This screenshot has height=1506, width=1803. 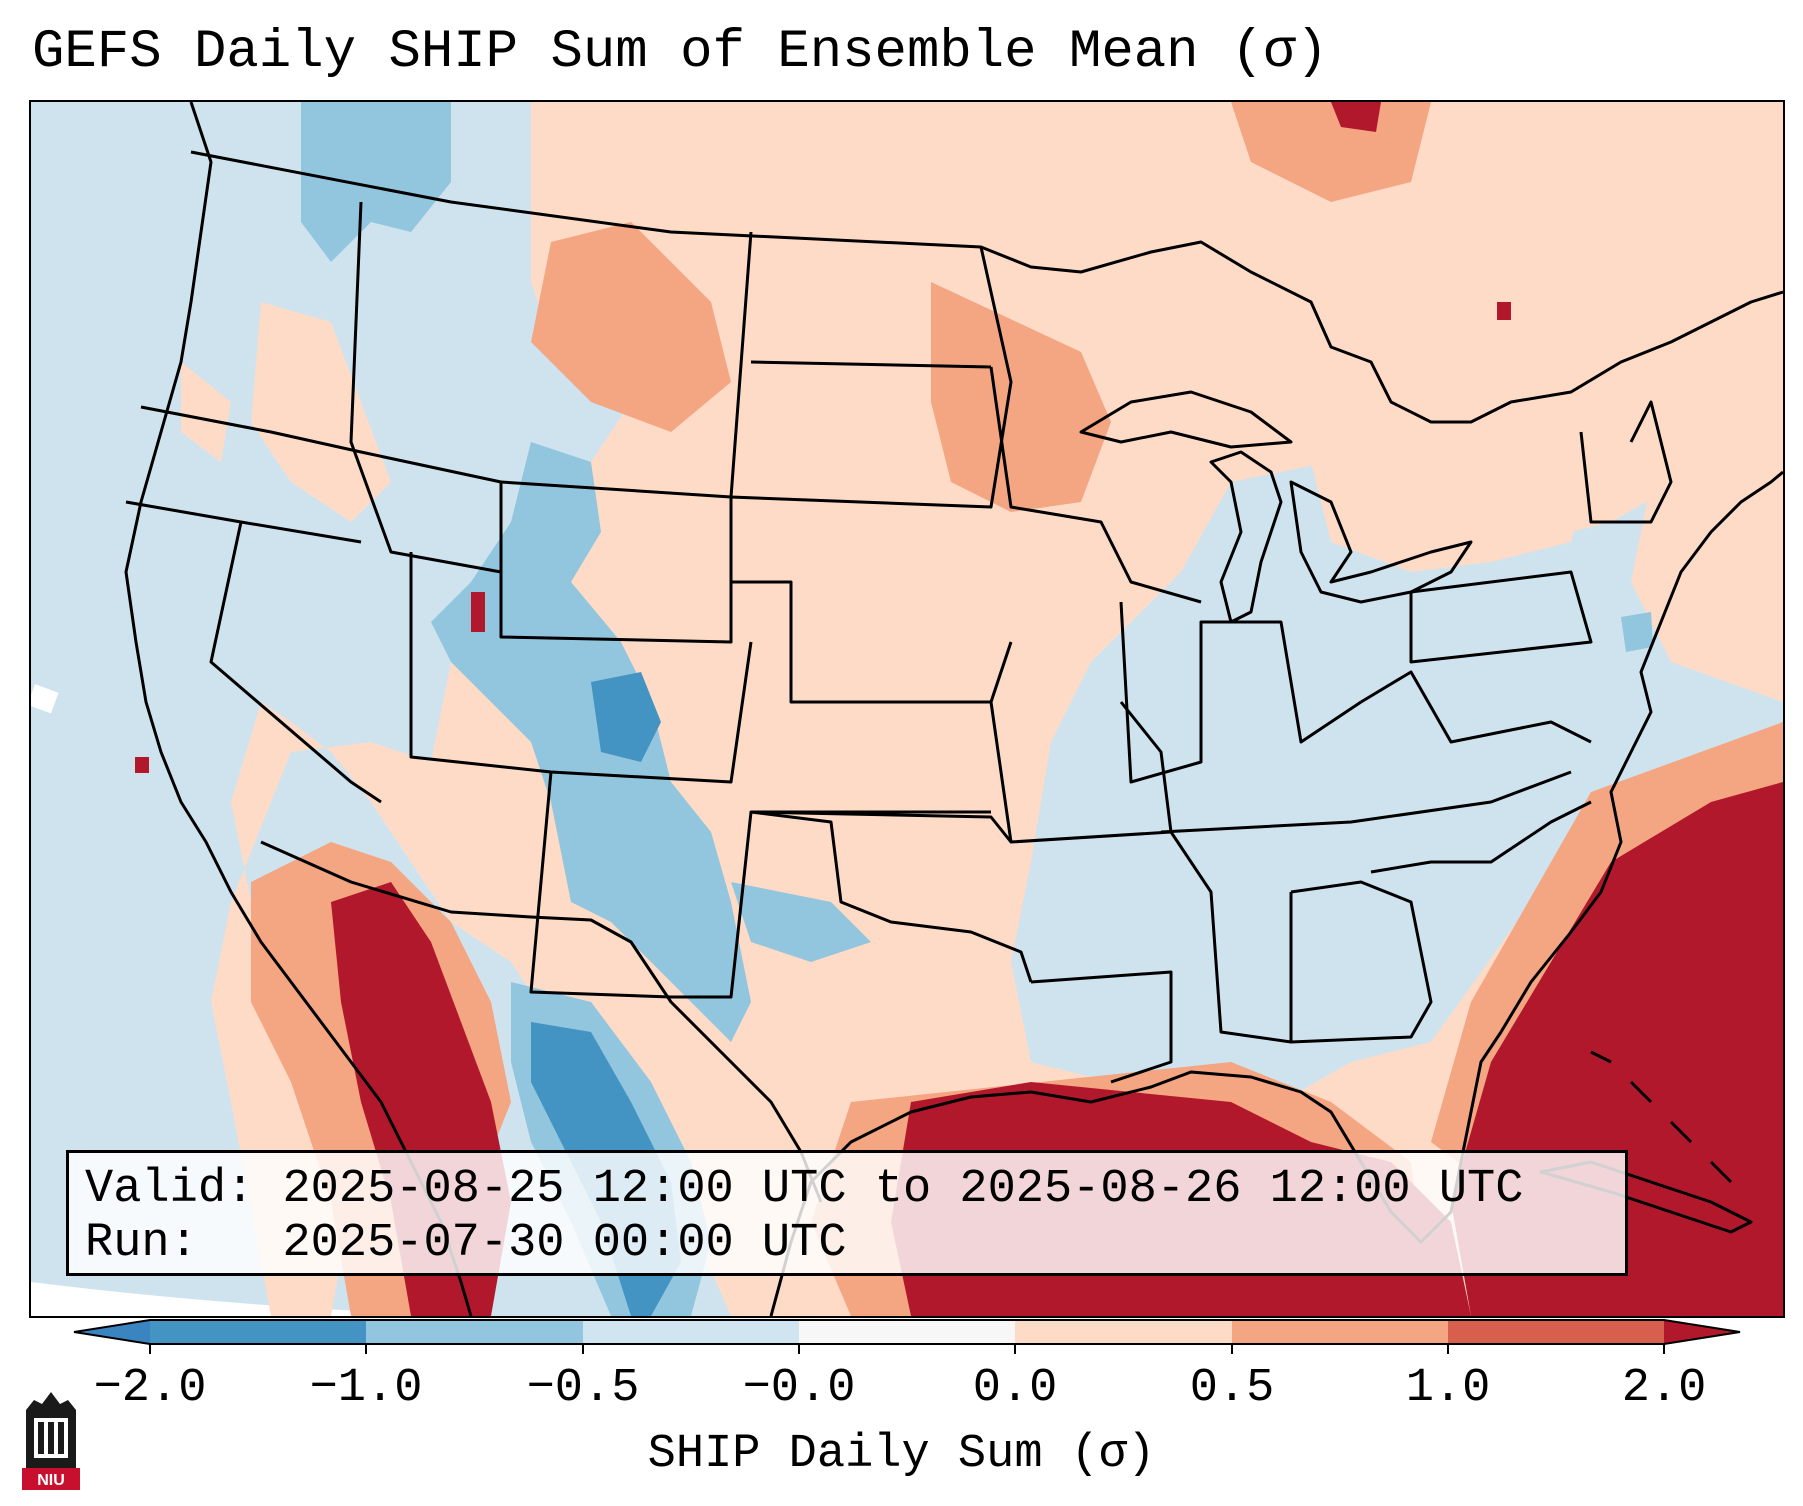 I want to click on us-mexico-border, so click(x=541, y=1021).